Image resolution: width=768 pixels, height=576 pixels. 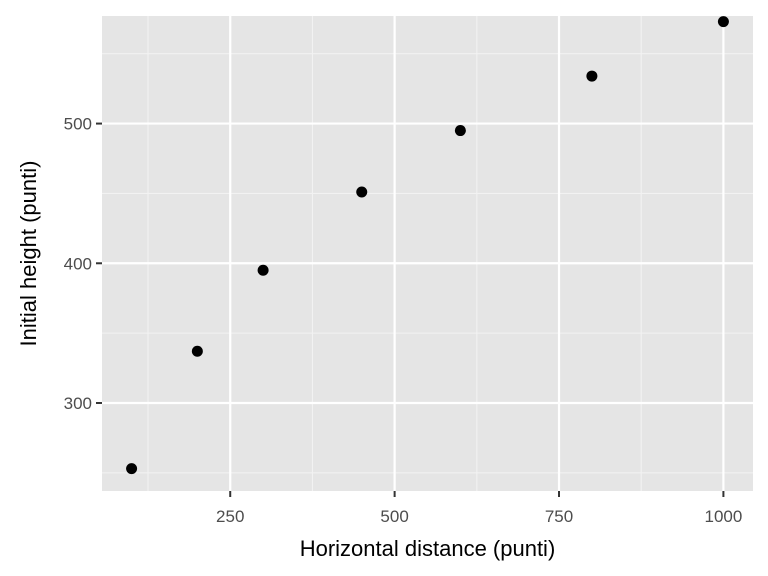 What do you see at coordinates (559, 516) in the screenshot?
I see `x-tick-label: 750` at bounding box center [559, 516].